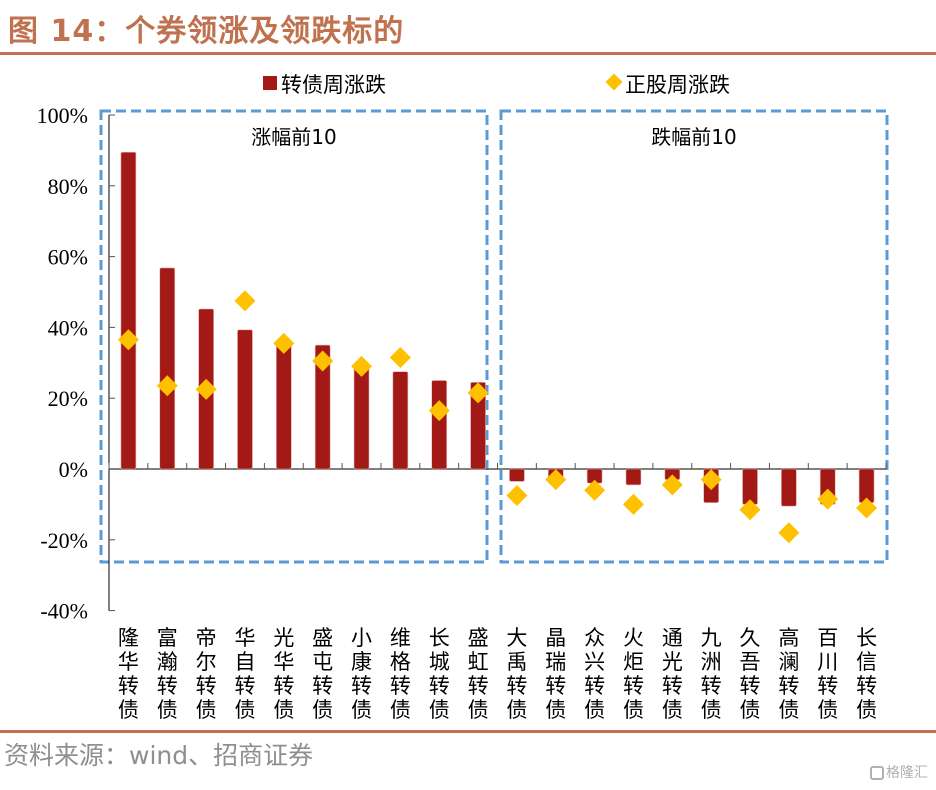 Image resolution: width=936 pixels, height=790 pixels. I want to click on marker-帝尔转债, so click(206, 389).